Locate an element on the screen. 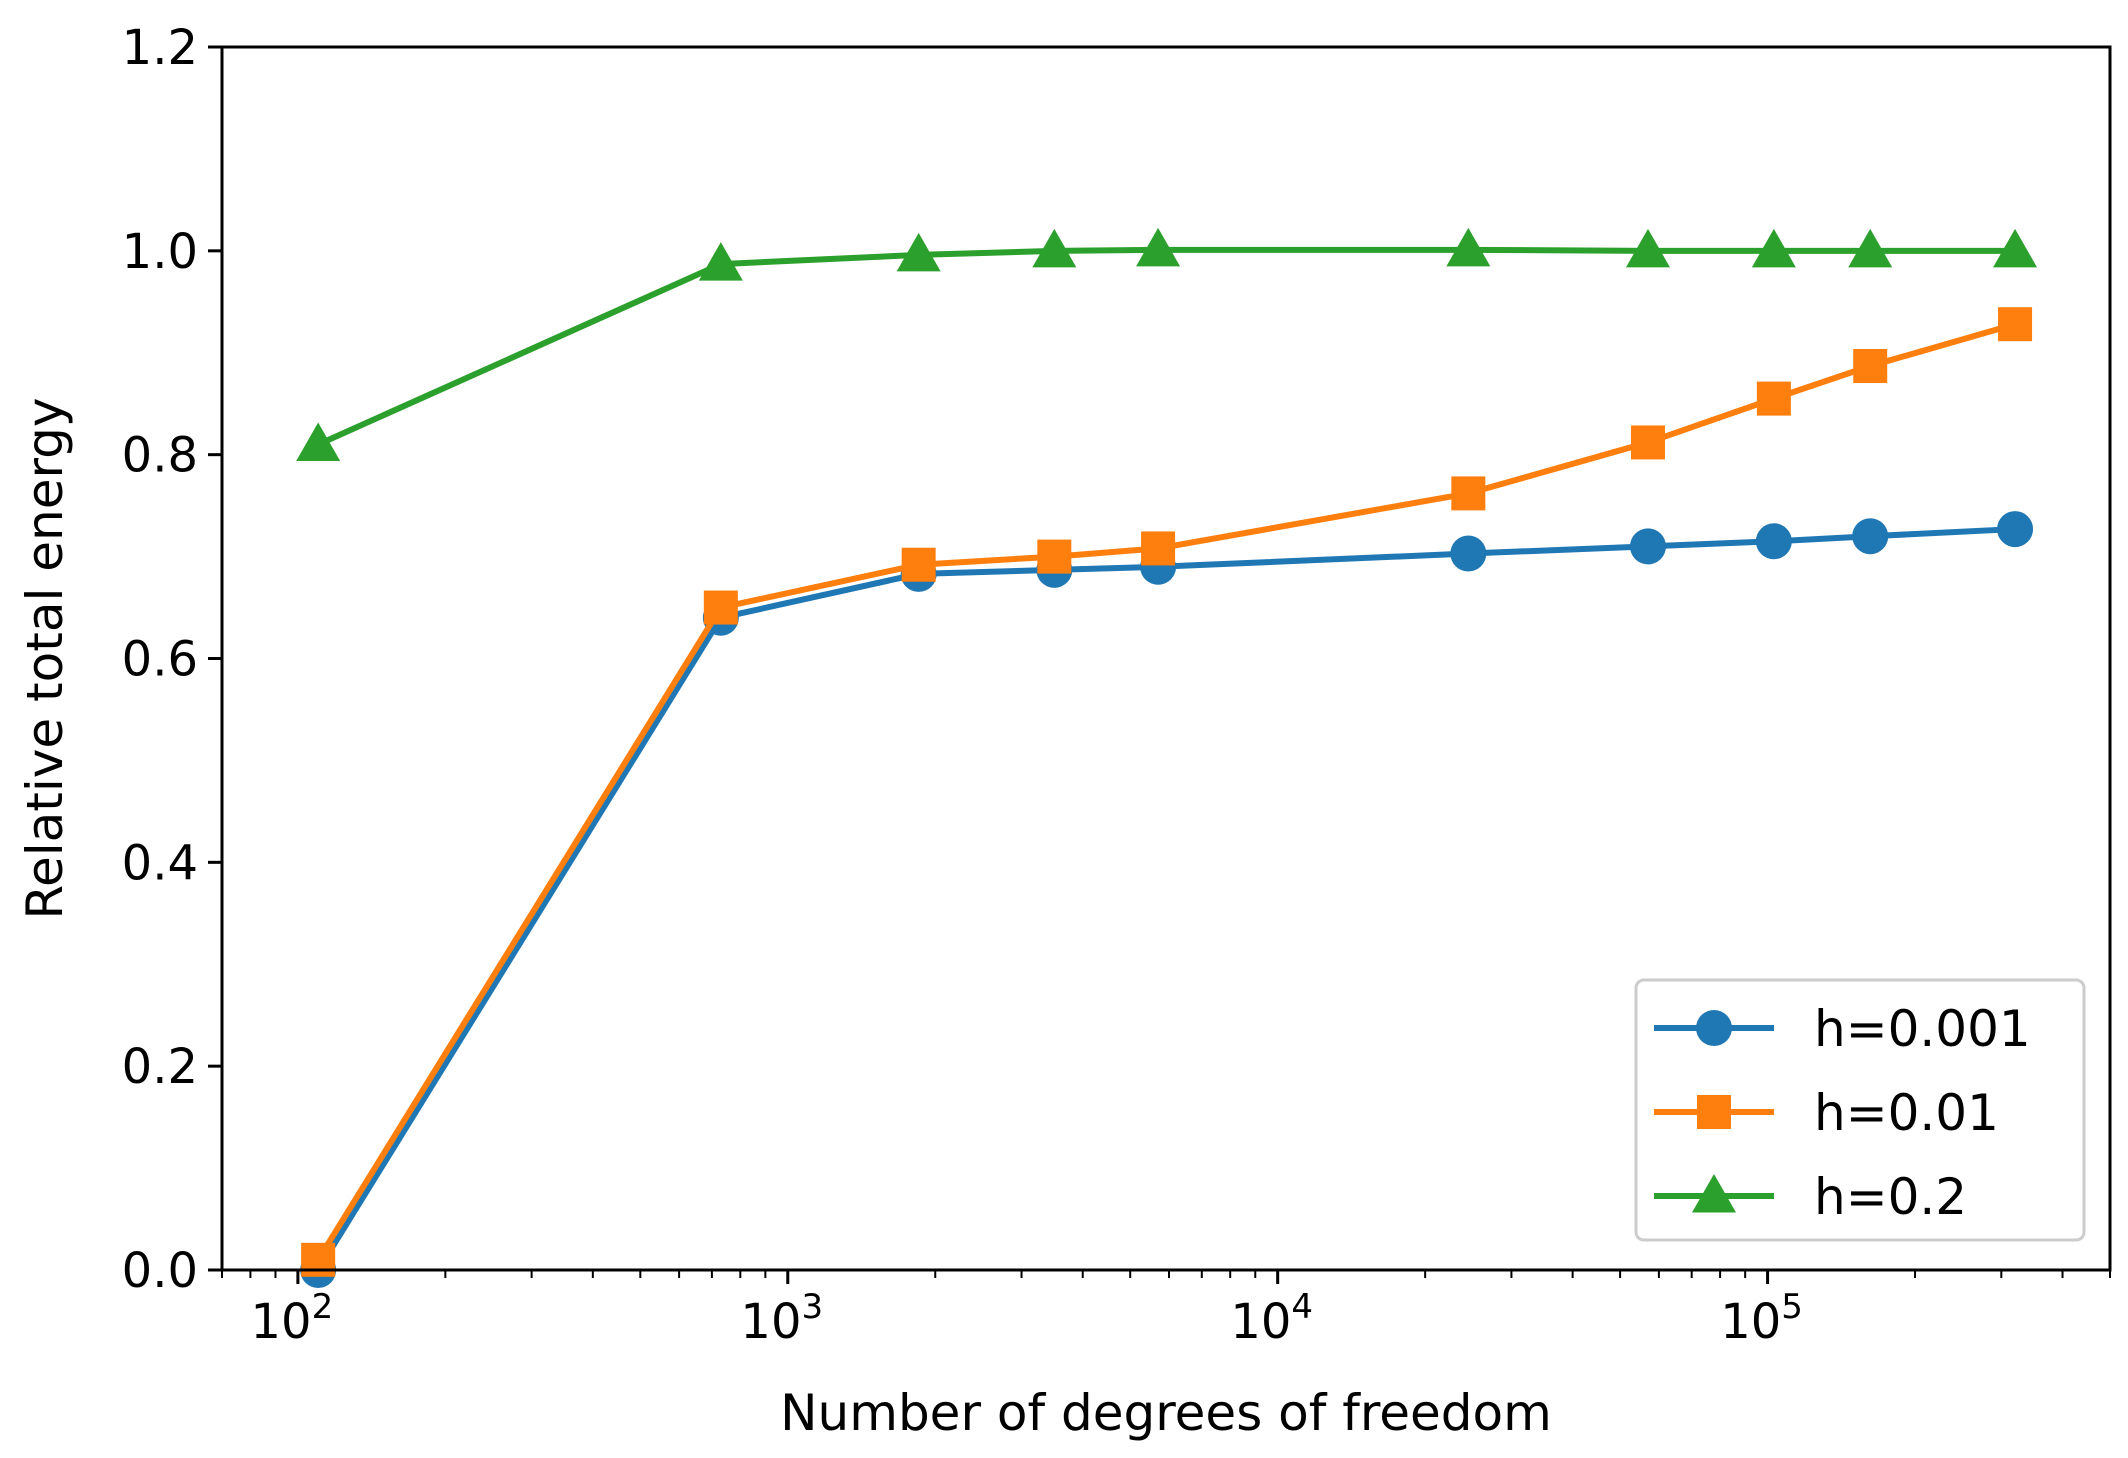 This screenshot has height=1458, width=2128. legend: h=0.001 h=0.01 h=0.2 is located at coordinates (1860, 1110).